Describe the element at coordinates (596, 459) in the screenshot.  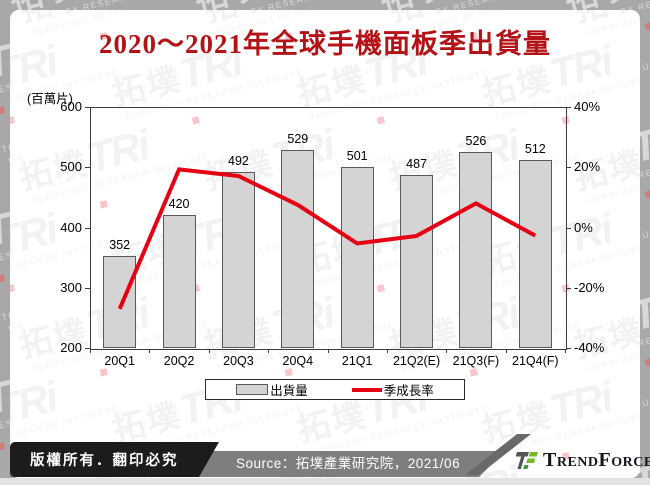
I see `trendforce-logo-text: TrendForce` at that location.